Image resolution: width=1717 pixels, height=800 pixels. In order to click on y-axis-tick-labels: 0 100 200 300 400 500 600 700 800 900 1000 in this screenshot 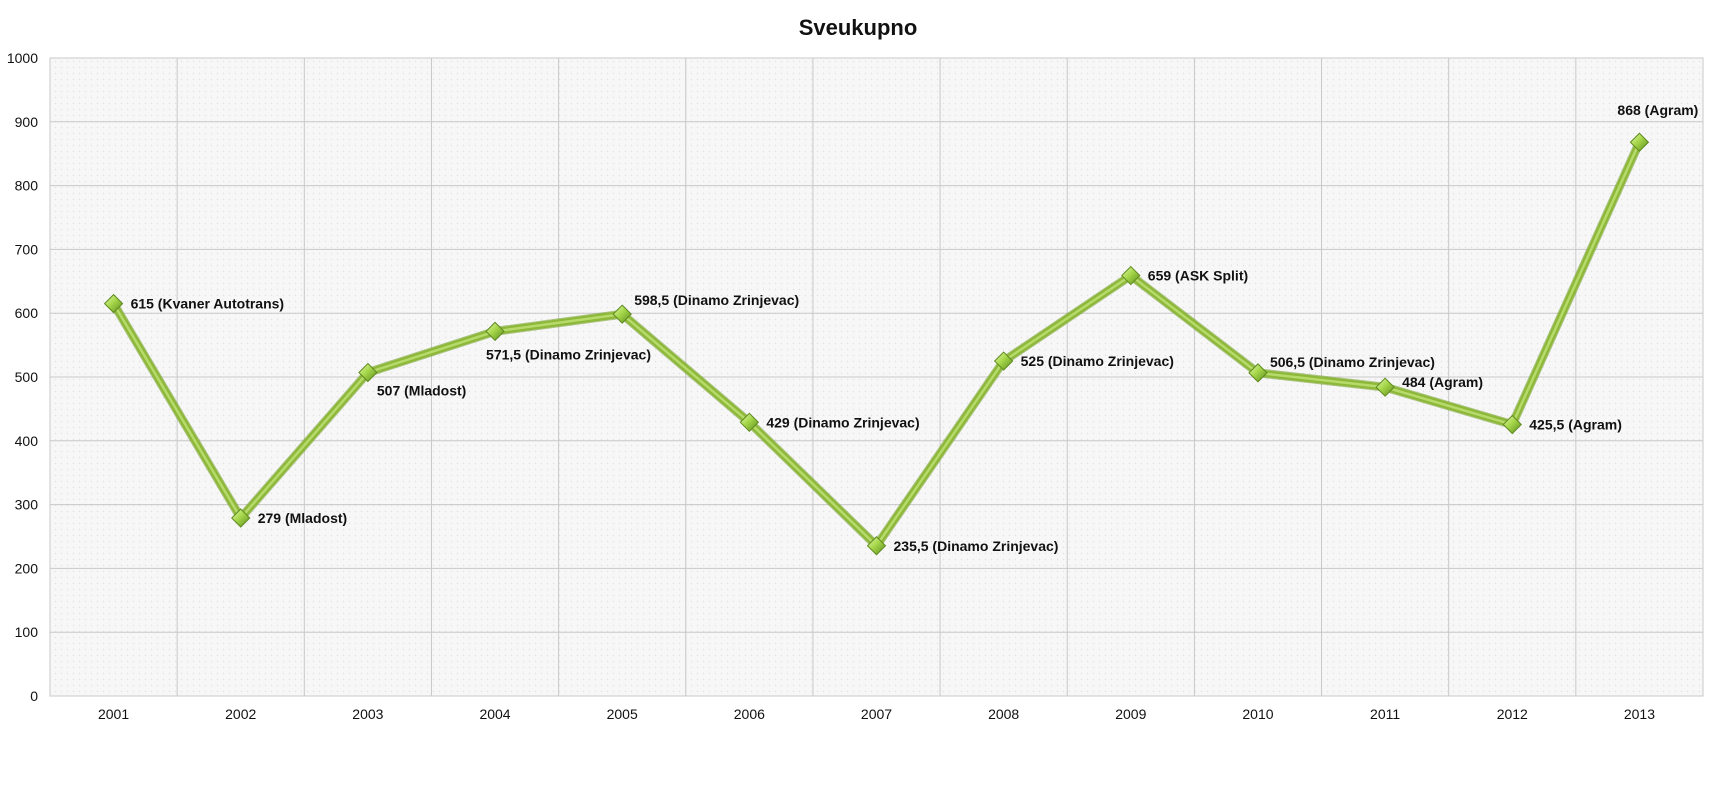, I will do `click(22, 377)`.